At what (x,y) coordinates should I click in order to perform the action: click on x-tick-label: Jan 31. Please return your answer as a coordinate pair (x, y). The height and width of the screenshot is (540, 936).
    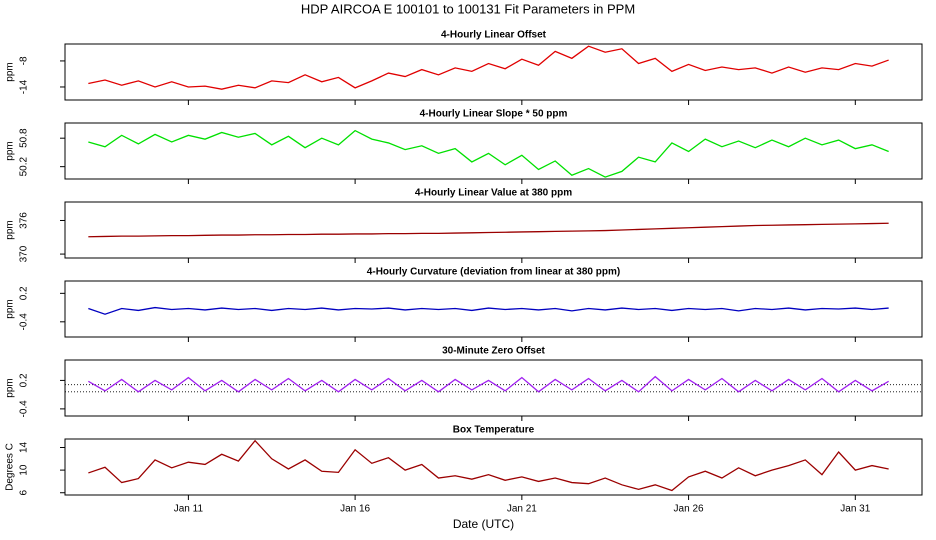
    Looking at the image, I should click on (855, 509).